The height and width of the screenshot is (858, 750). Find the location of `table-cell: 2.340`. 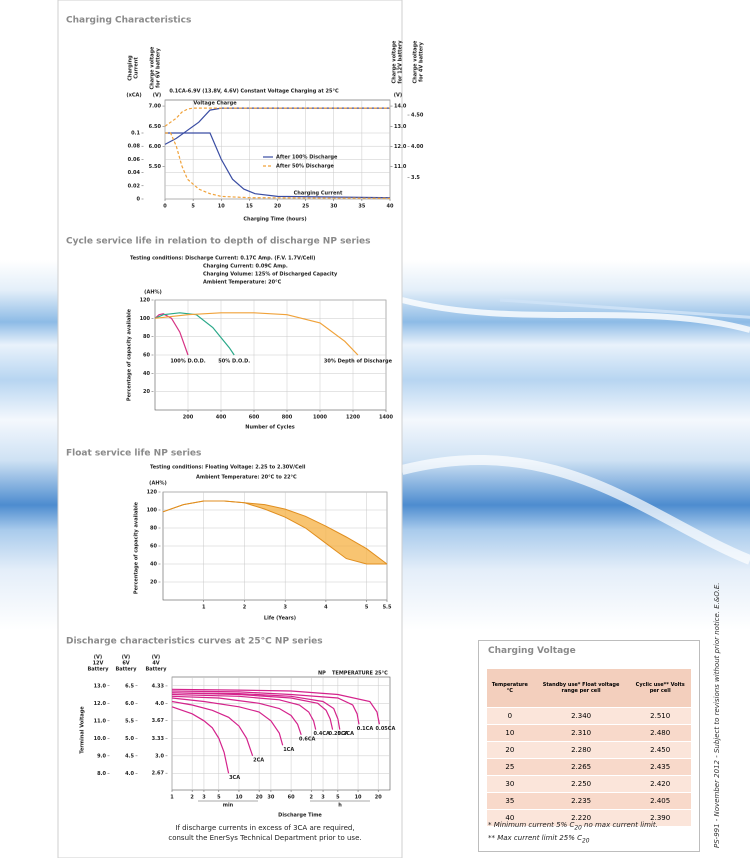

table-cell: 2.340 is located at coordinates (581, 716).